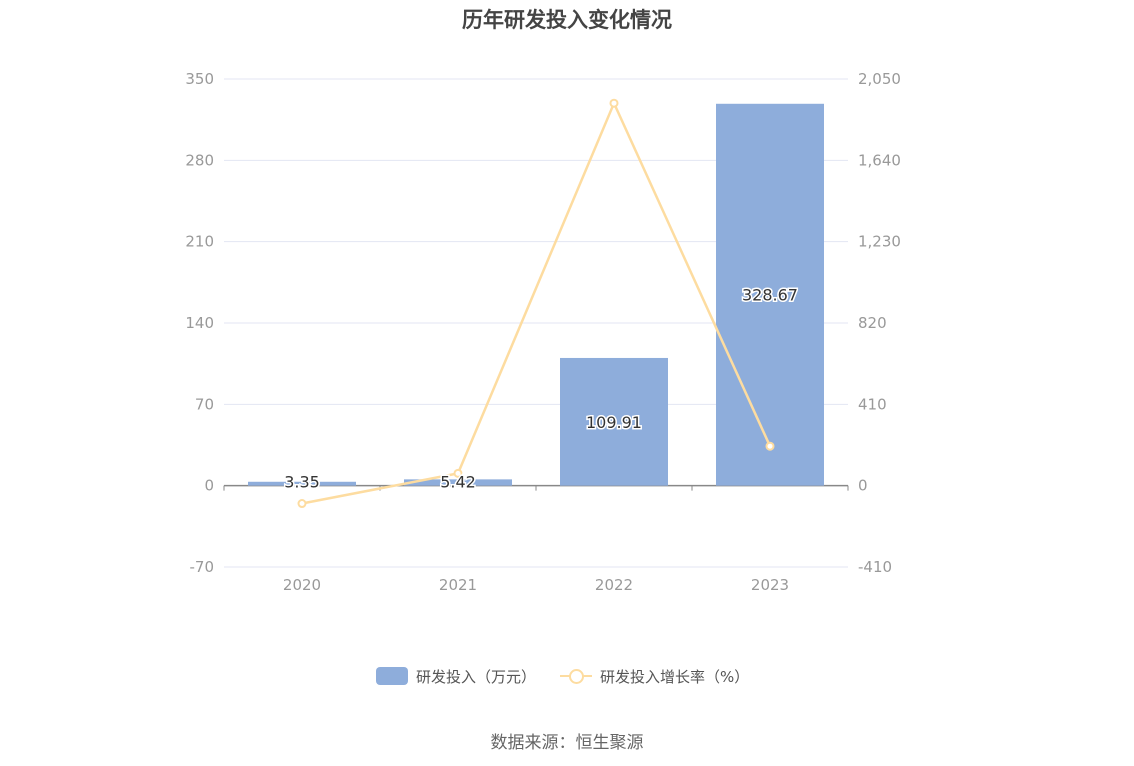  What do you see at coordinates (875, 567) in the screenshot?
I see `y-right-tick-label: -410` at bounding box center [875, 567].